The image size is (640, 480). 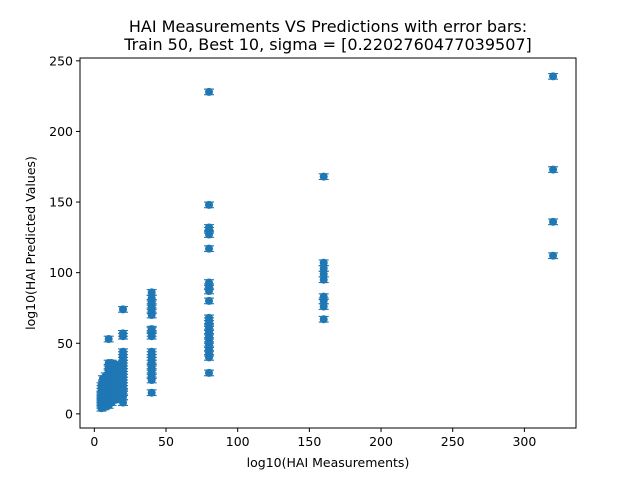 What do you see at coordinates (328, 462) in the screenshot?
I see `x-axis-label: log10(HAI Measurements)` at bounding box center [328, 462].